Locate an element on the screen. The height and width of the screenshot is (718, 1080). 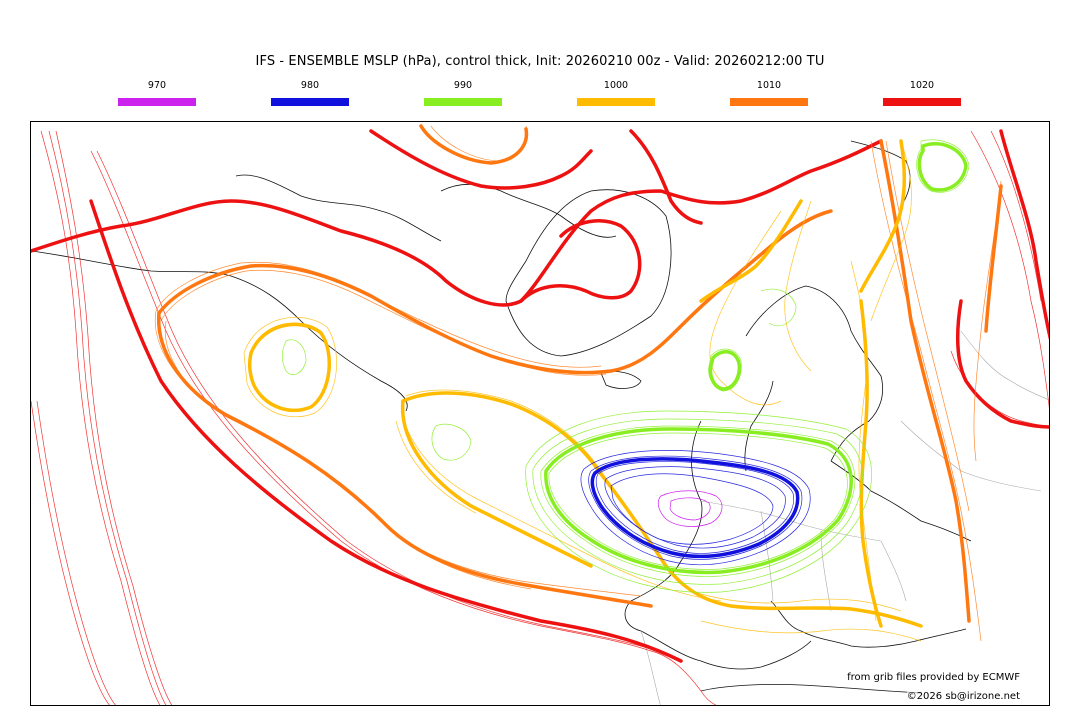
legend-label: 1020 is located at coordinates (922, 85).